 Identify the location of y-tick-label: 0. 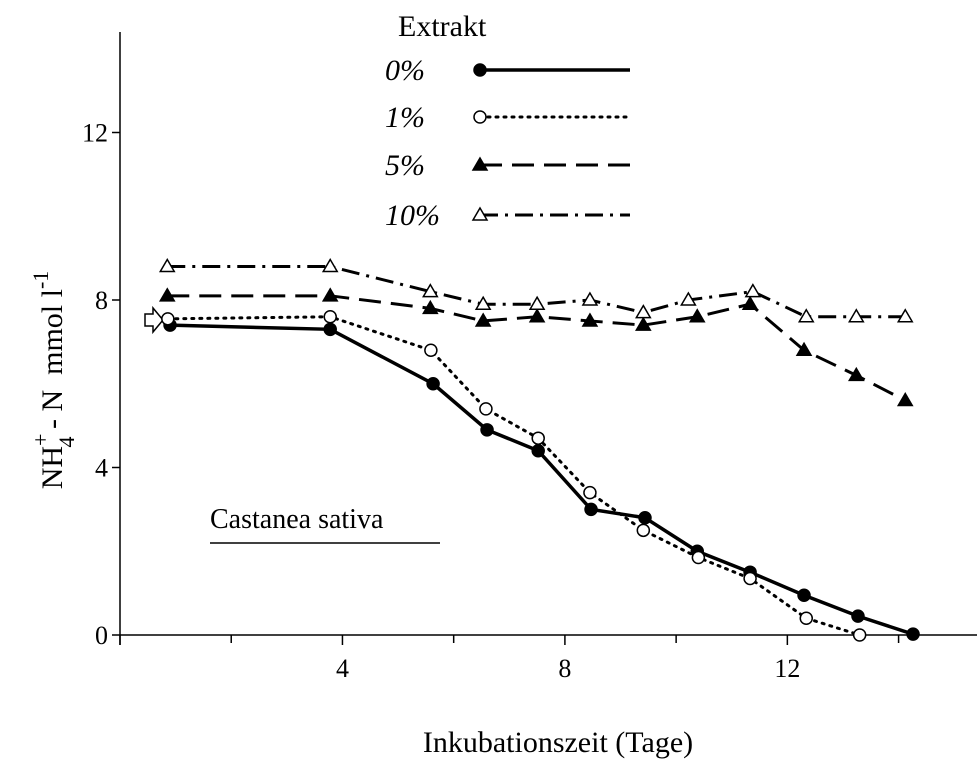
(101, 635).